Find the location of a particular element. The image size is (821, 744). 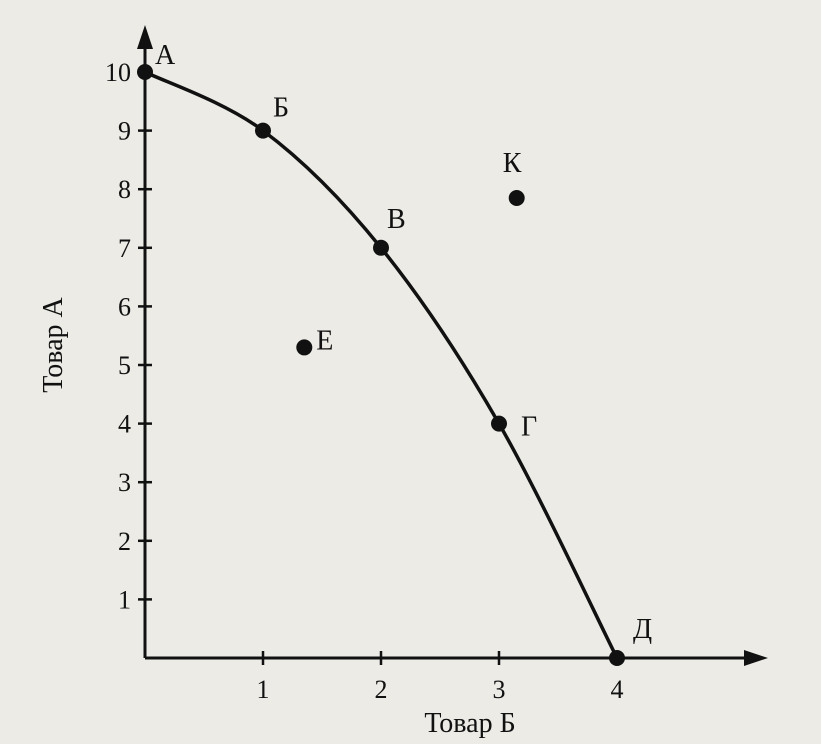

x-axis-arrow is located at coordinates (756, 658).